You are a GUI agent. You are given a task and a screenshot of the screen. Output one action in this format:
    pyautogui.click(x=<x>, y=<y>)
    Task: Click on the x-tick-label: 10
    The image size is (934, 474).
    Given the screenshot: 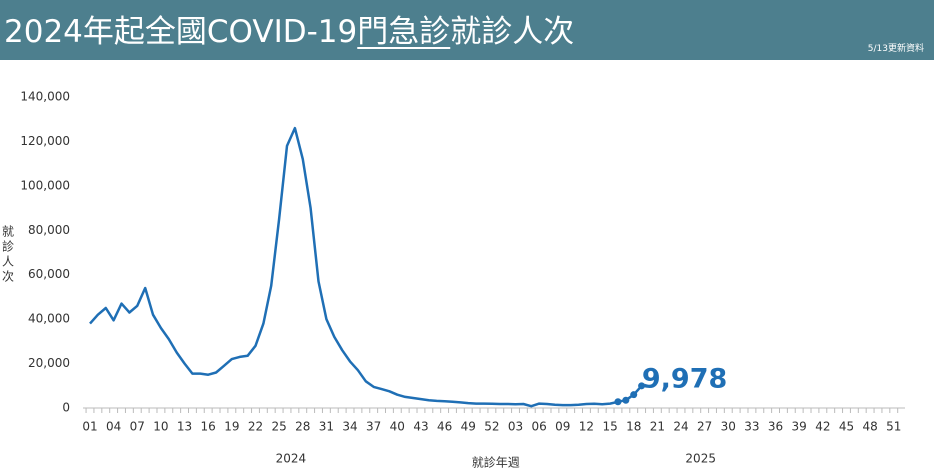 What is the action you would take?
    pyautogui.click(x=160, y=427)
    